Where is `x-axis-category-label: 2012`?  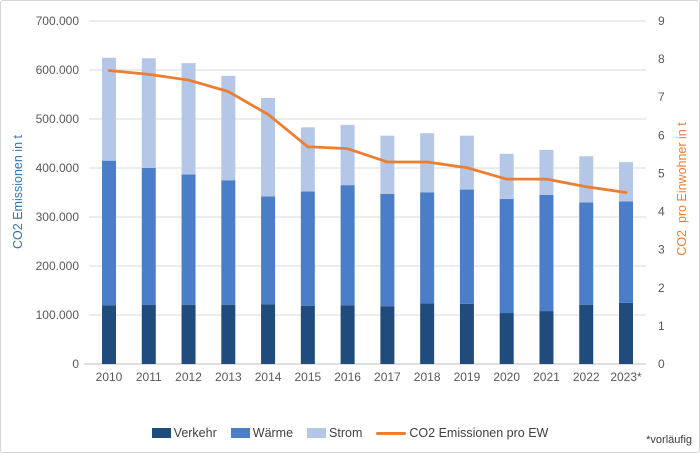
x-axis-category-label: 2012 is located at coordinates (188, 377).